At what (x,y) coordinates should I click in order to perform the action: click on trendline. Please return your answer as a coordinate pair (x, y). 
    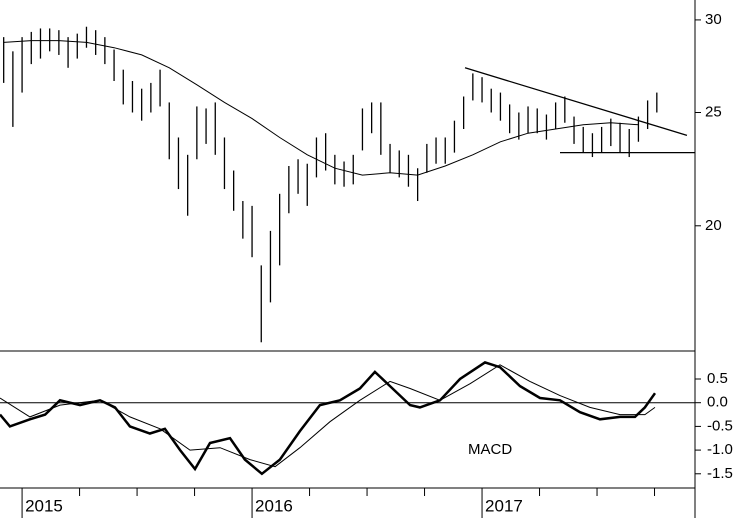
    Looking at the image, I should click on (576, 101).